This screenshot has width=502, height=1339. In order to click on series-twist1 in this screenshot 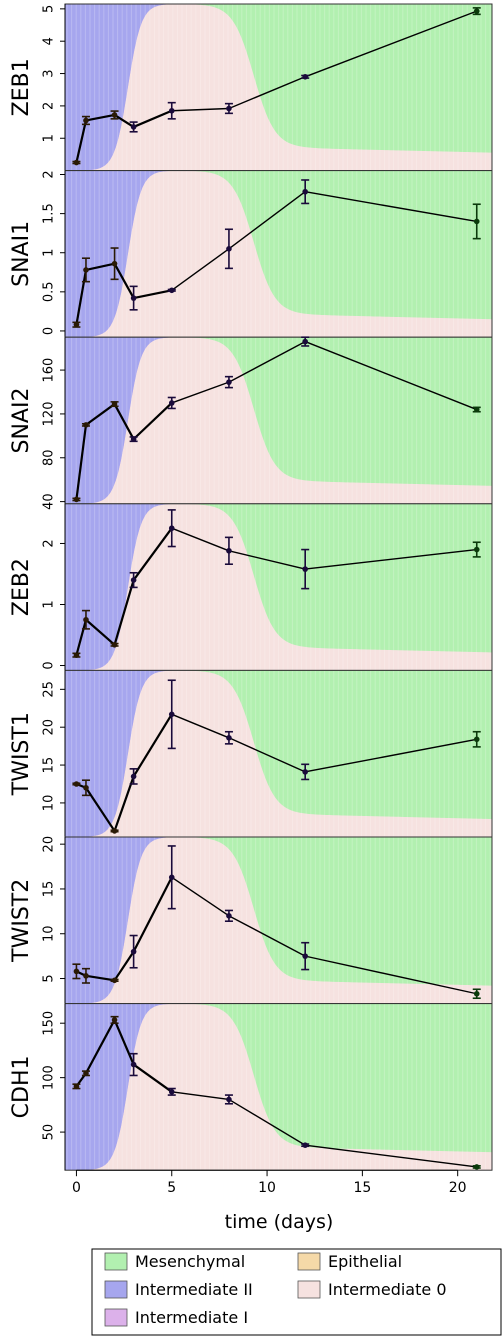, I will do `click(276, 756)`.